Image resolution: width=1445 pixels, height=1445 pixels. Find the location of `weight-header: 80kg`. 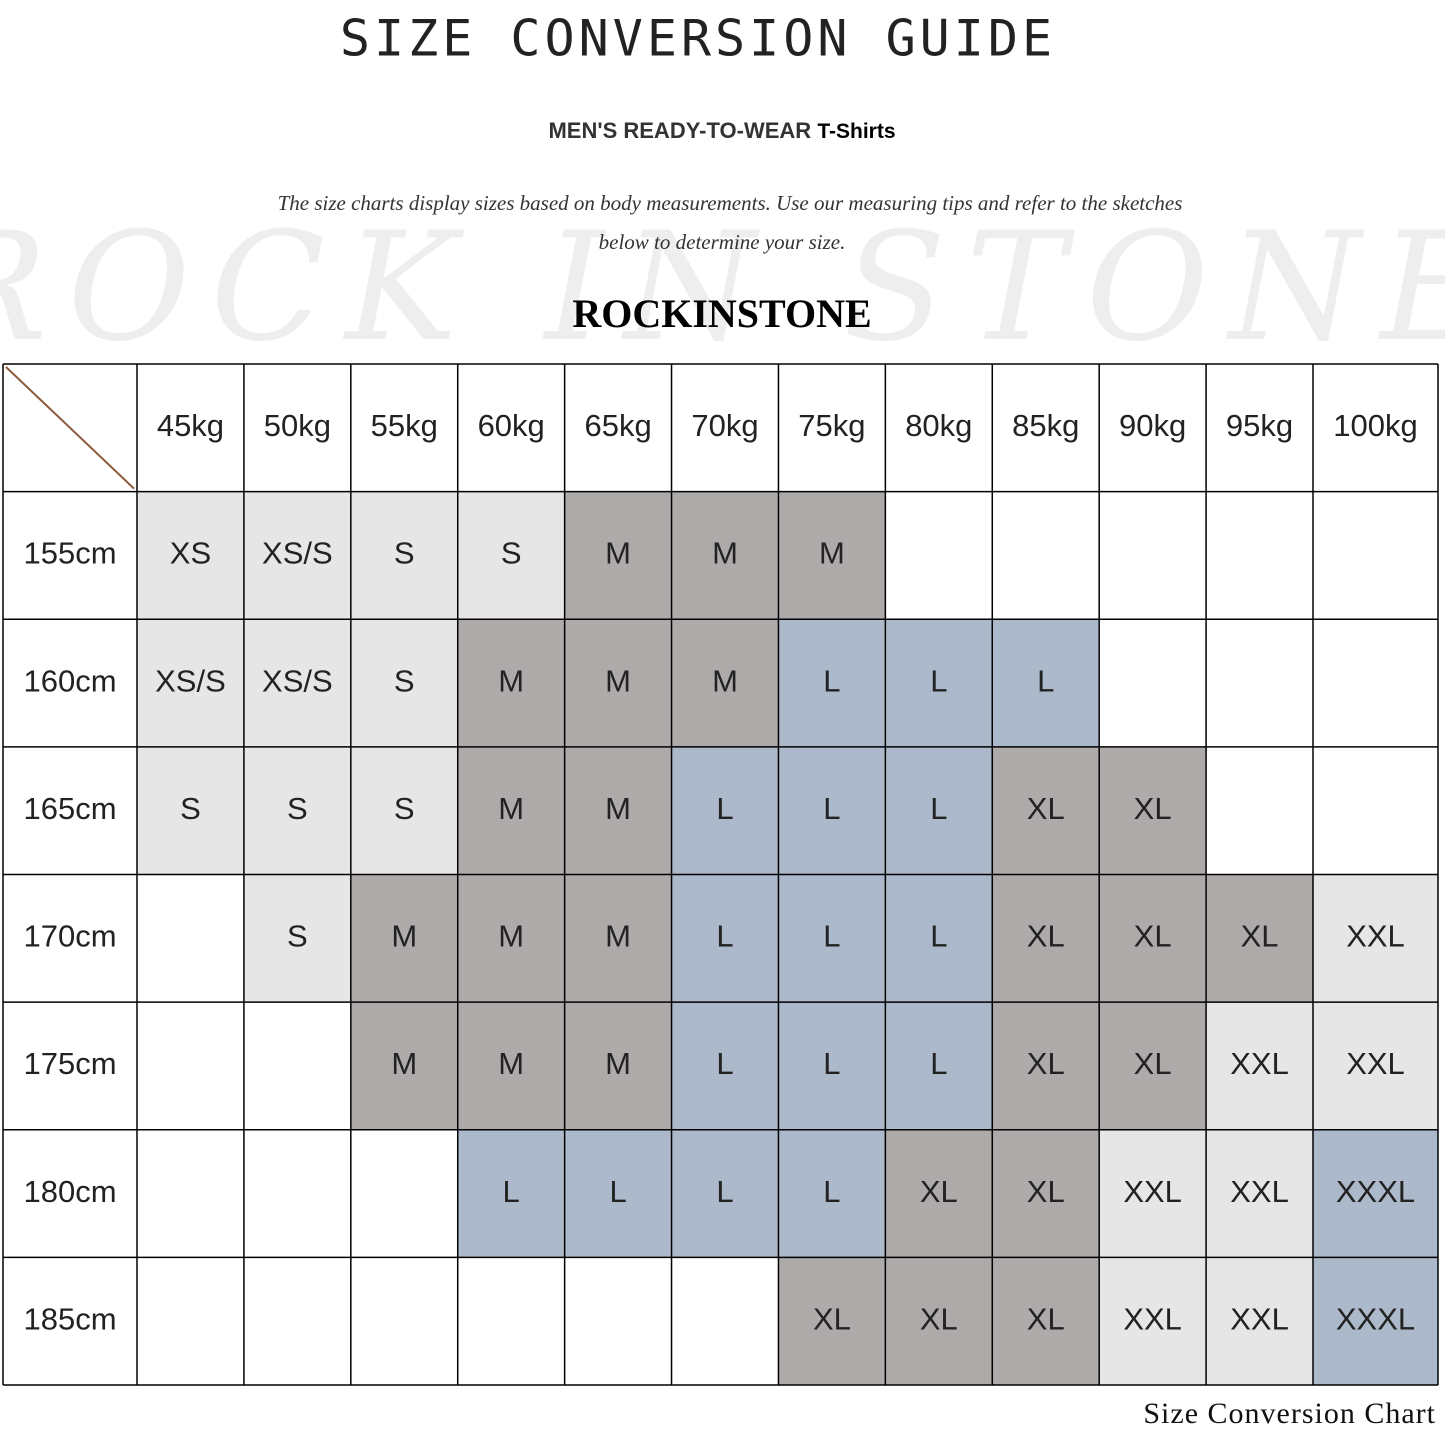

weight-header: 80kg is located at coordinates (938, 425).